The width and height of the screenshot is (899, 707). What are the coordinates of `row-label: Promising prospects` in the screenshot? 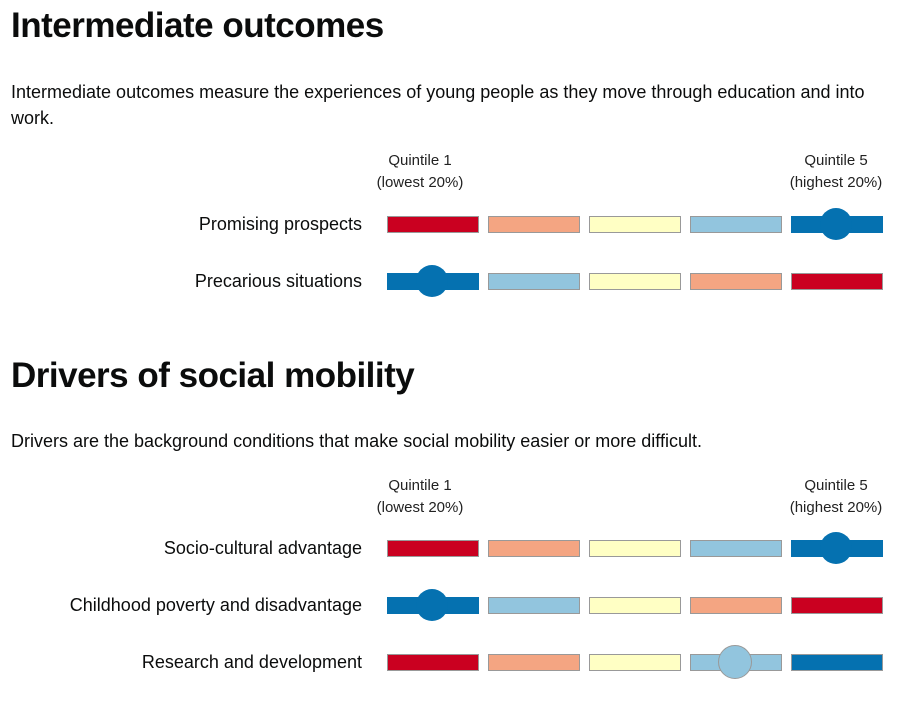 It's located at (280, 224).